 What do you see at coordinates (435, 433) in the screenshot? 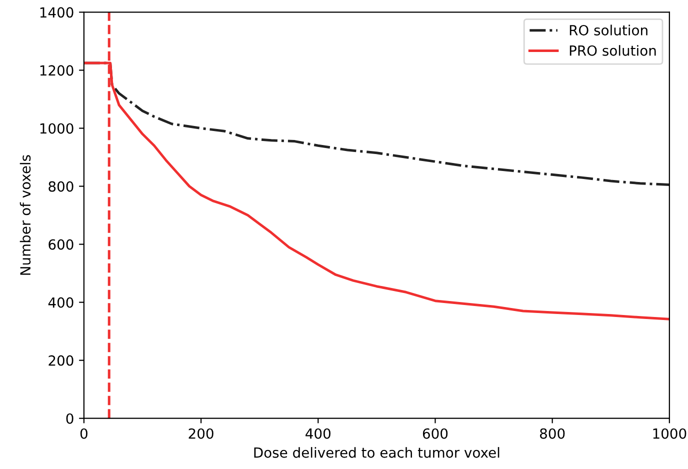
I see `x-tick-label: 600` at bounding box center [435, 433].